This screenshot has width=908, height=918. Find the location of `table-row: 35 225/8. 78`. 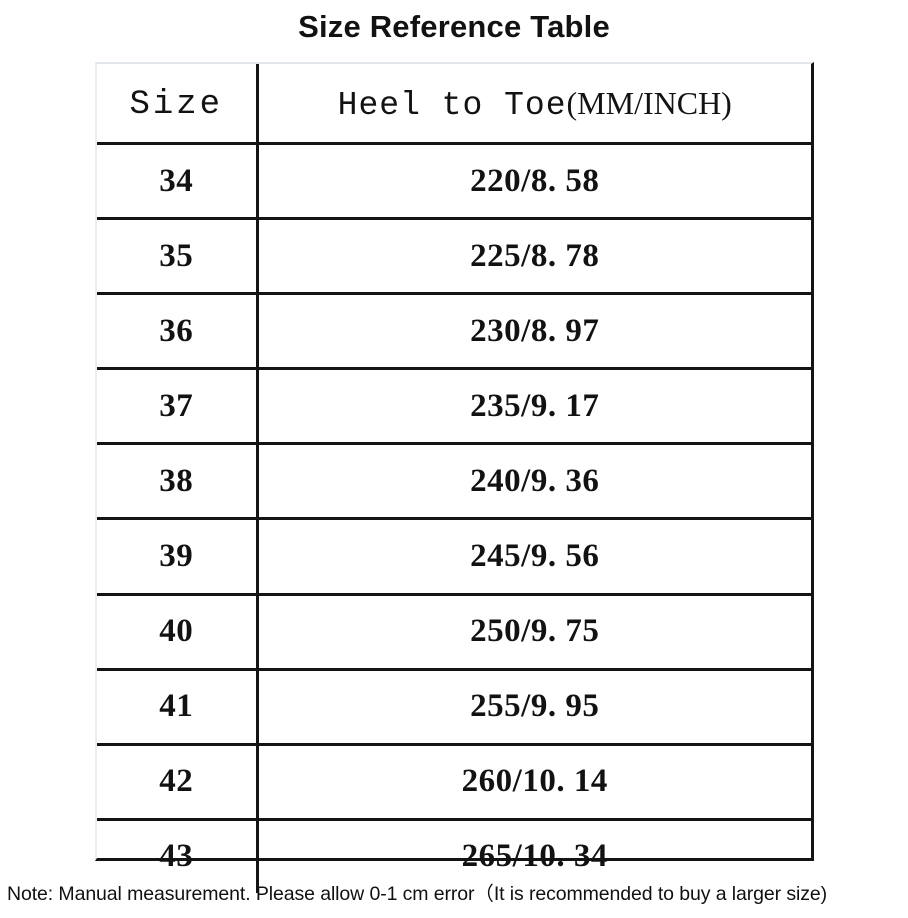

table-row: 35 225/8. 78 is located at coordinates (454, 257).